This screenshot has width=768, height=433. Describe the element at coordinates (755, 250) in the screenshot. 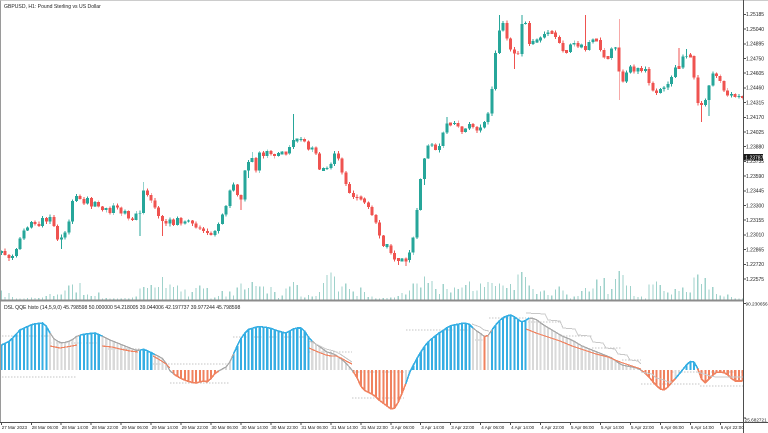

I see `svg-text: 1.22865` at that location.